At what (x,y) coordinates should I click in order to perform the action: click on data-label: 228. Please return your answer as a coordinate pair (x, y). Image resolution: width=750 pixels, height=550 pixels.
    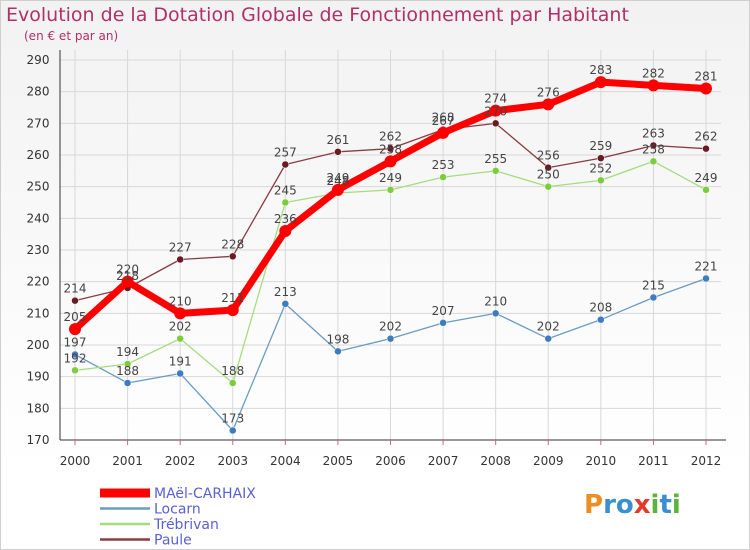
    Looking at the image, I should click on (232, 244).